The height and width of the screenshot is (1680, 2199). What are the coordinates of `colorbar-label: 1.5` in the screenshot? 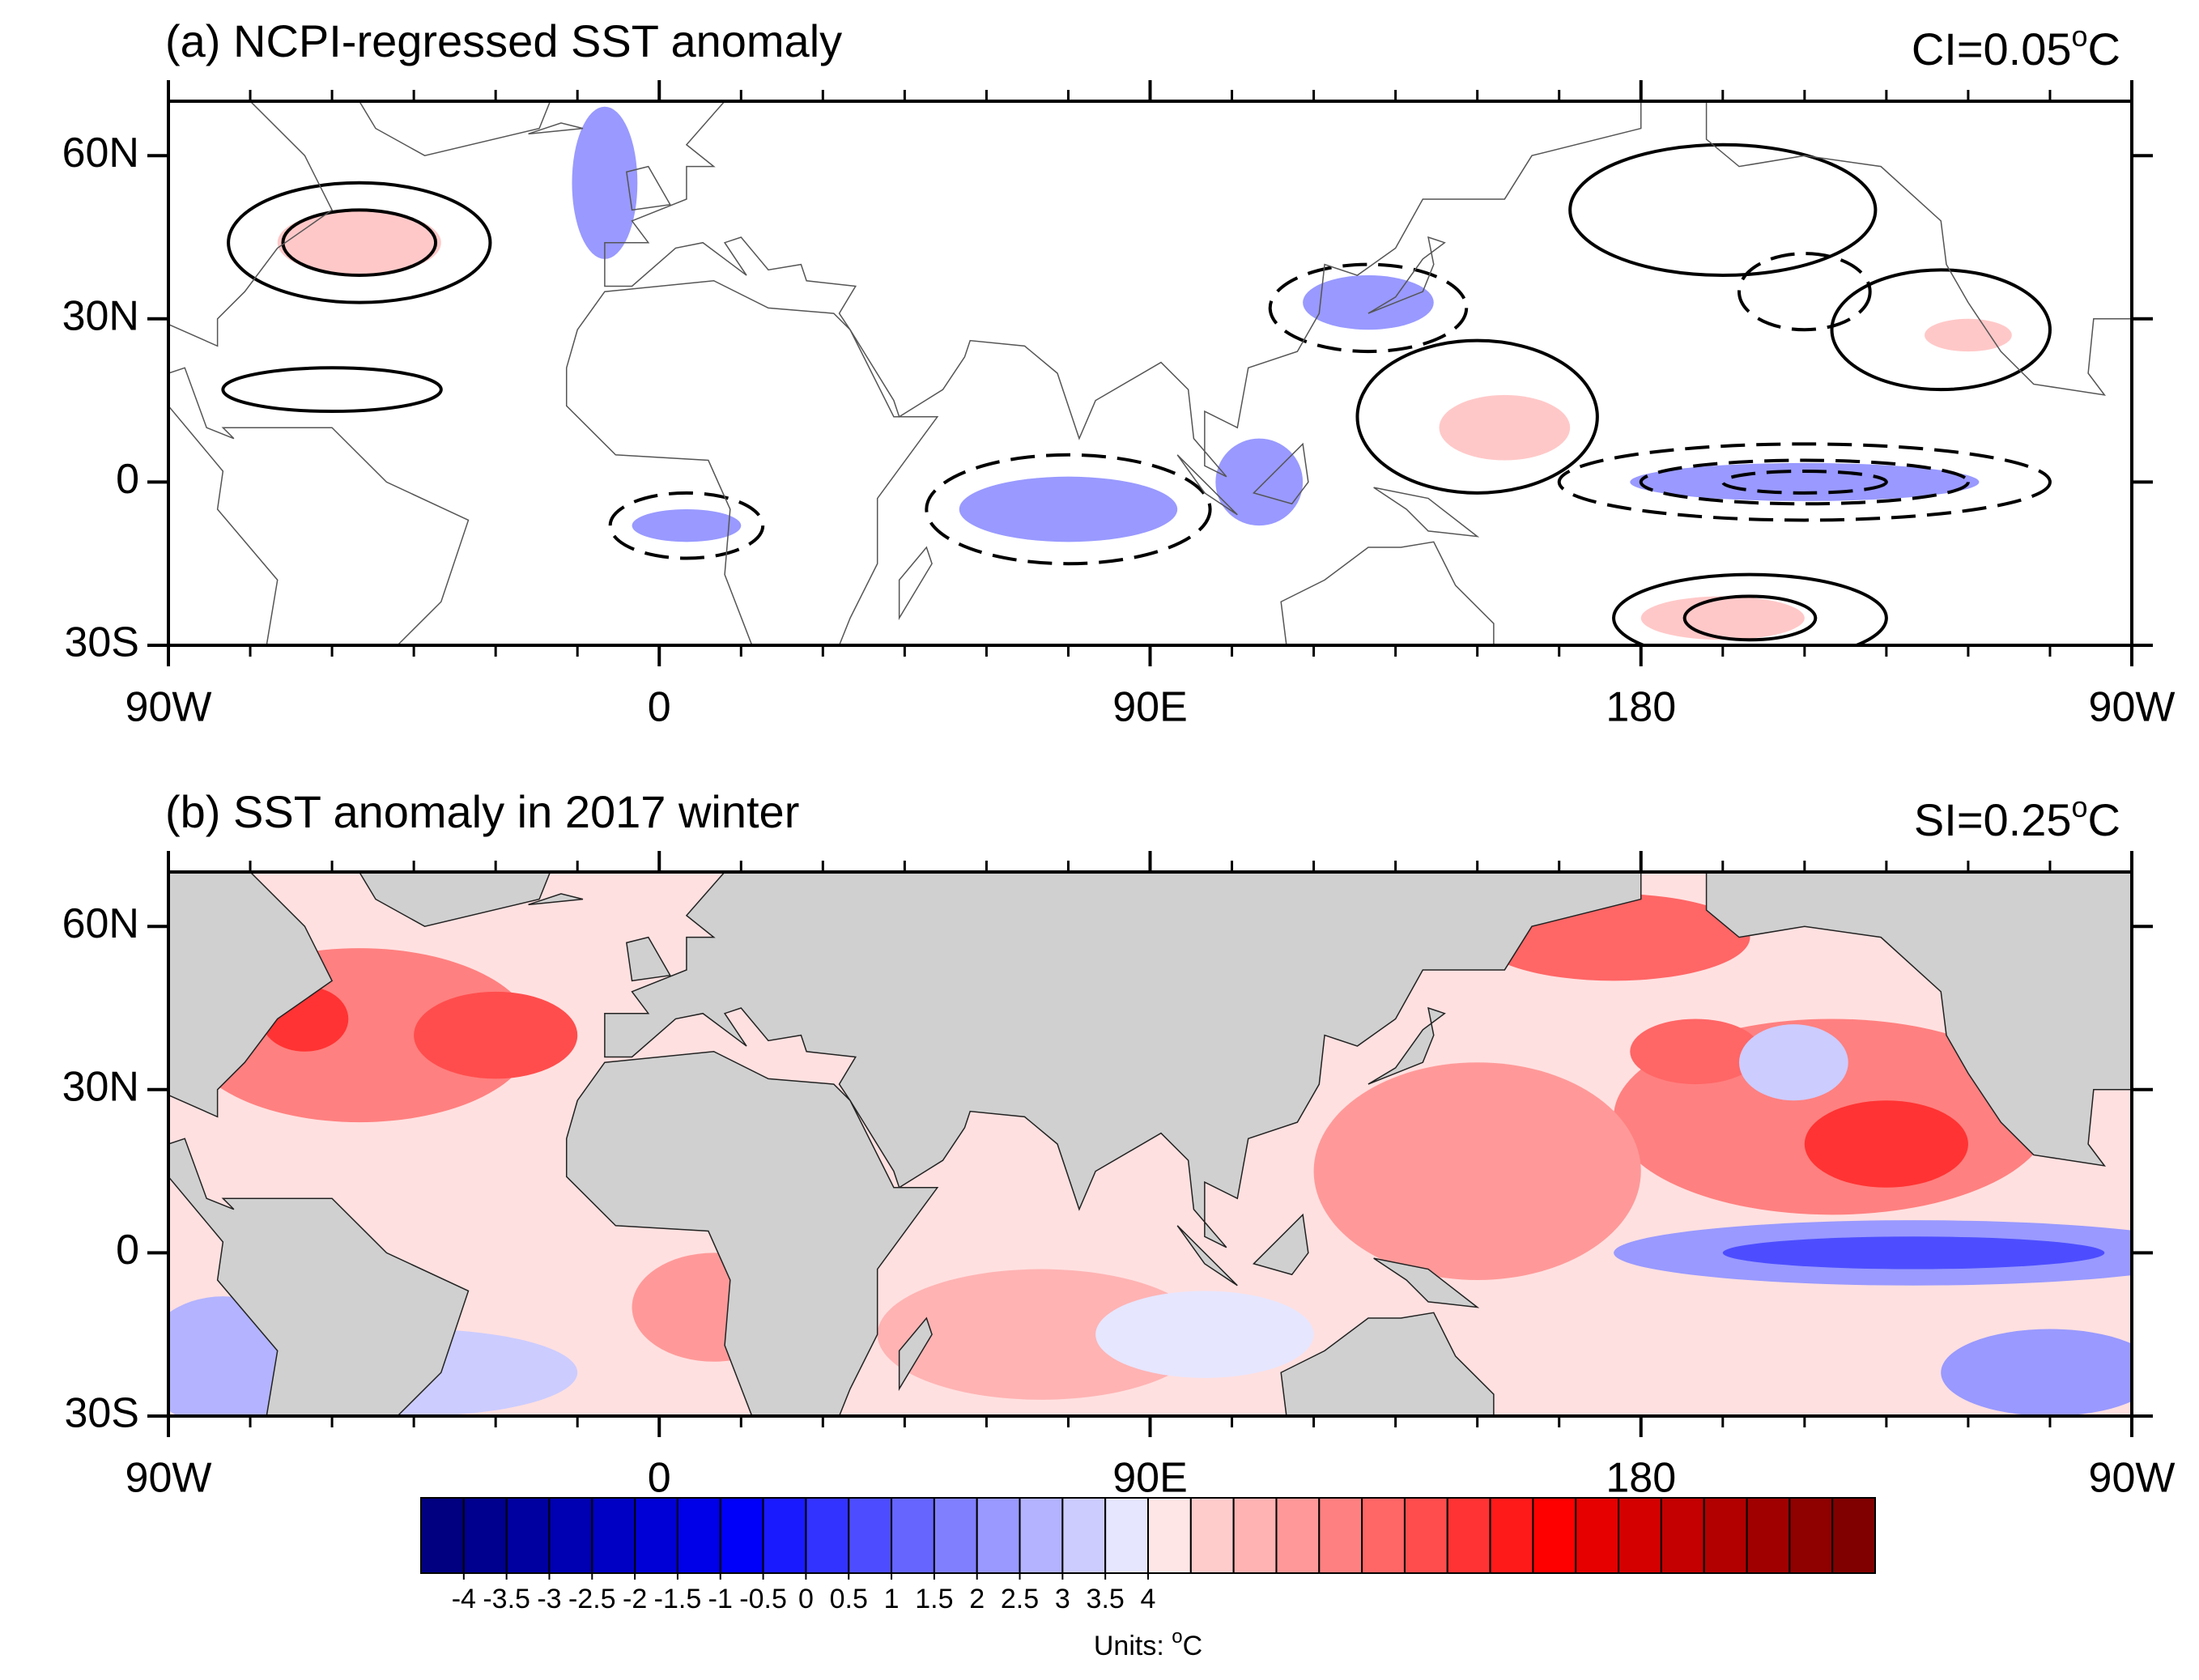 It's located at (934, 1599).